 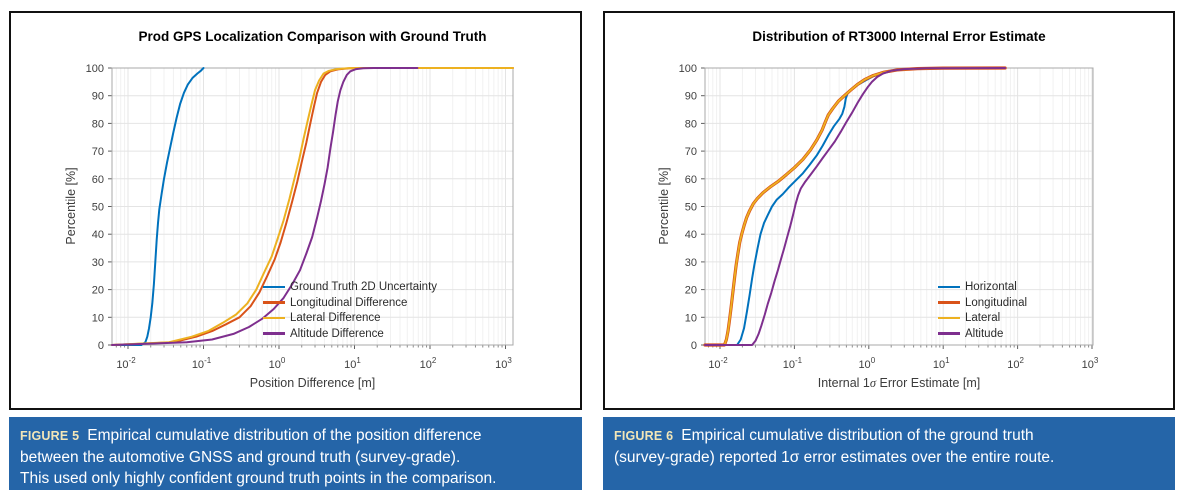 I want to click on figure6-x-axis-label: Internal 1σ Error Estimate [m], so click(x=899, y=383).